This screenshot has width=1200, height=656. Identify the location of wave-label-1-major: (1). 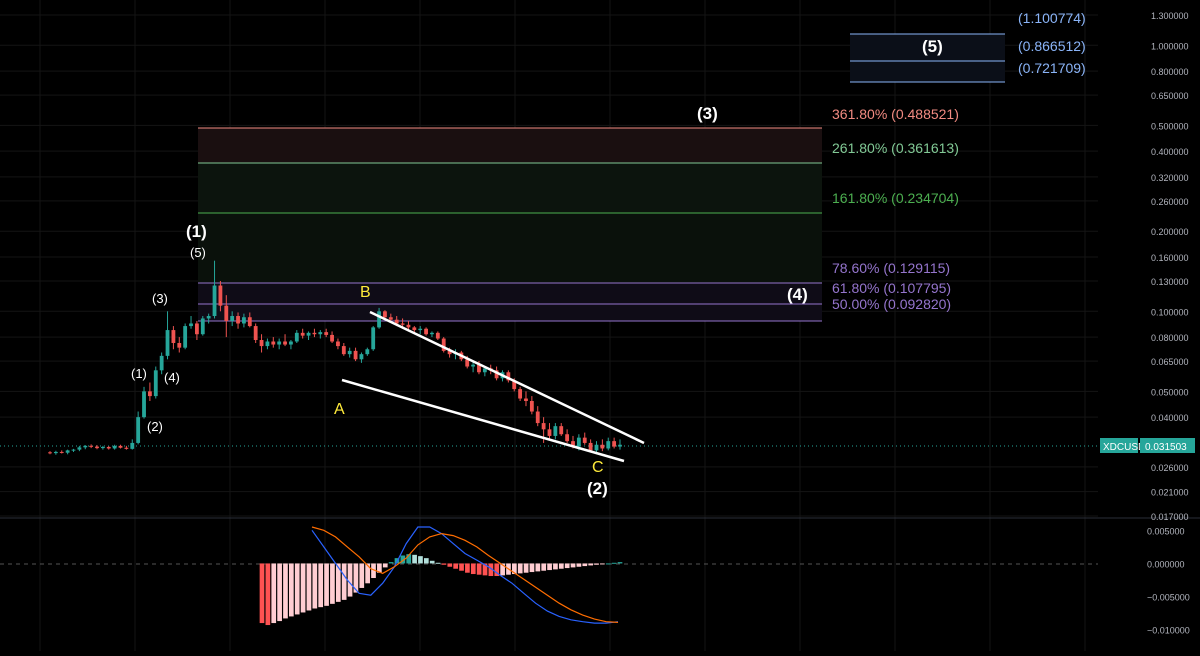
(196, 231).